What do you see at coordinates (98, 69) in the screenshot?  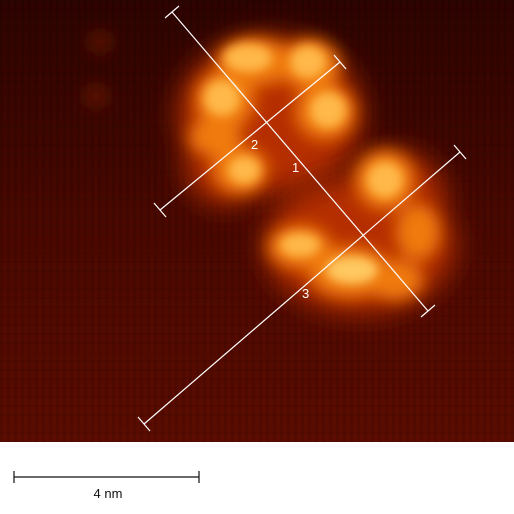 I see `faint-adsorbates` at bounding box center [98, 69].